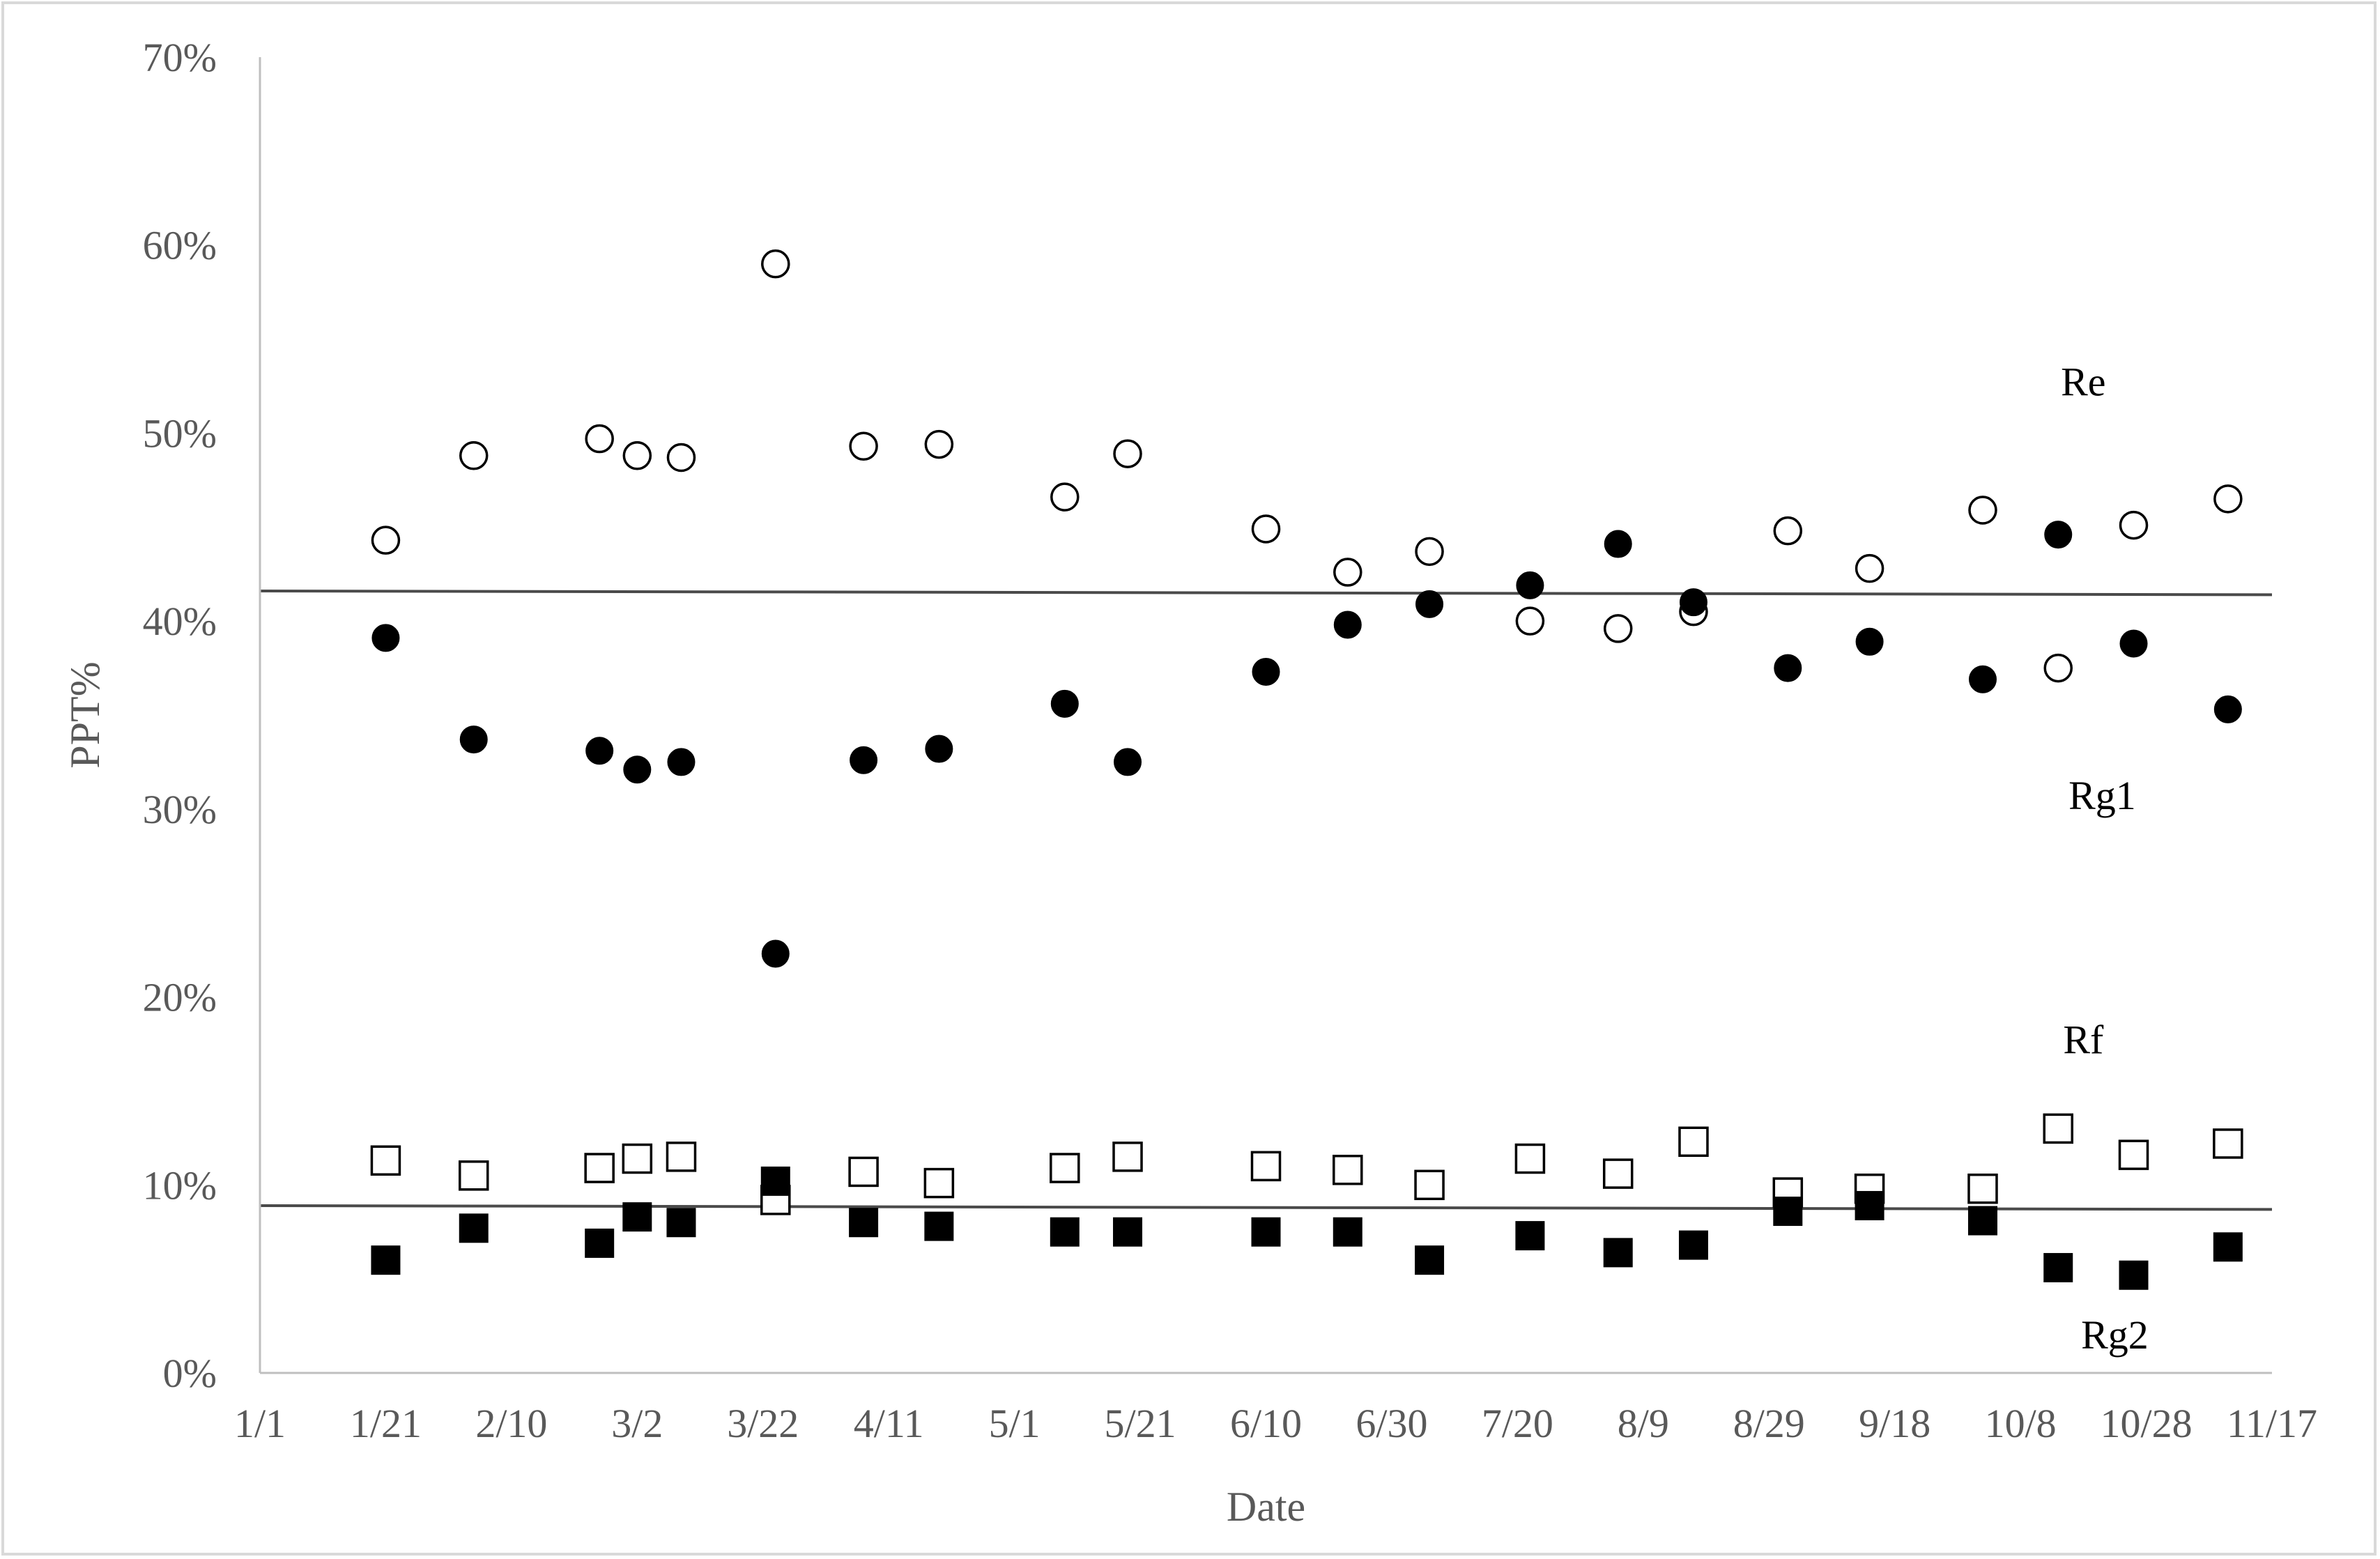  Describe the element at coordinates (180, 621) in the screenshot. I see `y-tick-label: 40%` at that location.